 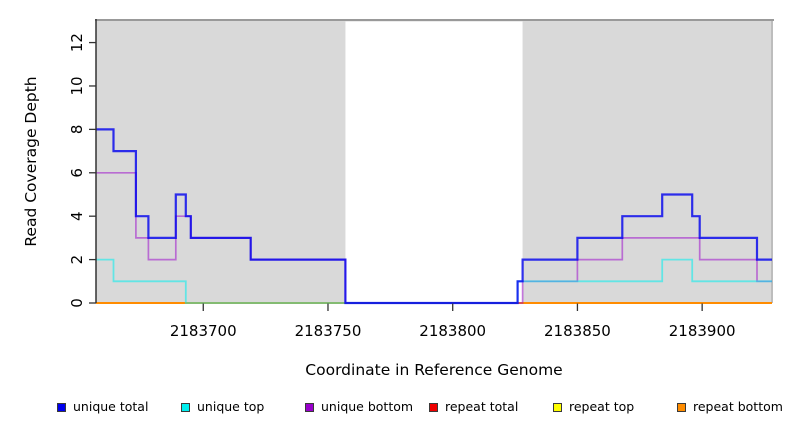 I want to click on legend-swatch-repeat-bottom, so click(x=681, y=407).